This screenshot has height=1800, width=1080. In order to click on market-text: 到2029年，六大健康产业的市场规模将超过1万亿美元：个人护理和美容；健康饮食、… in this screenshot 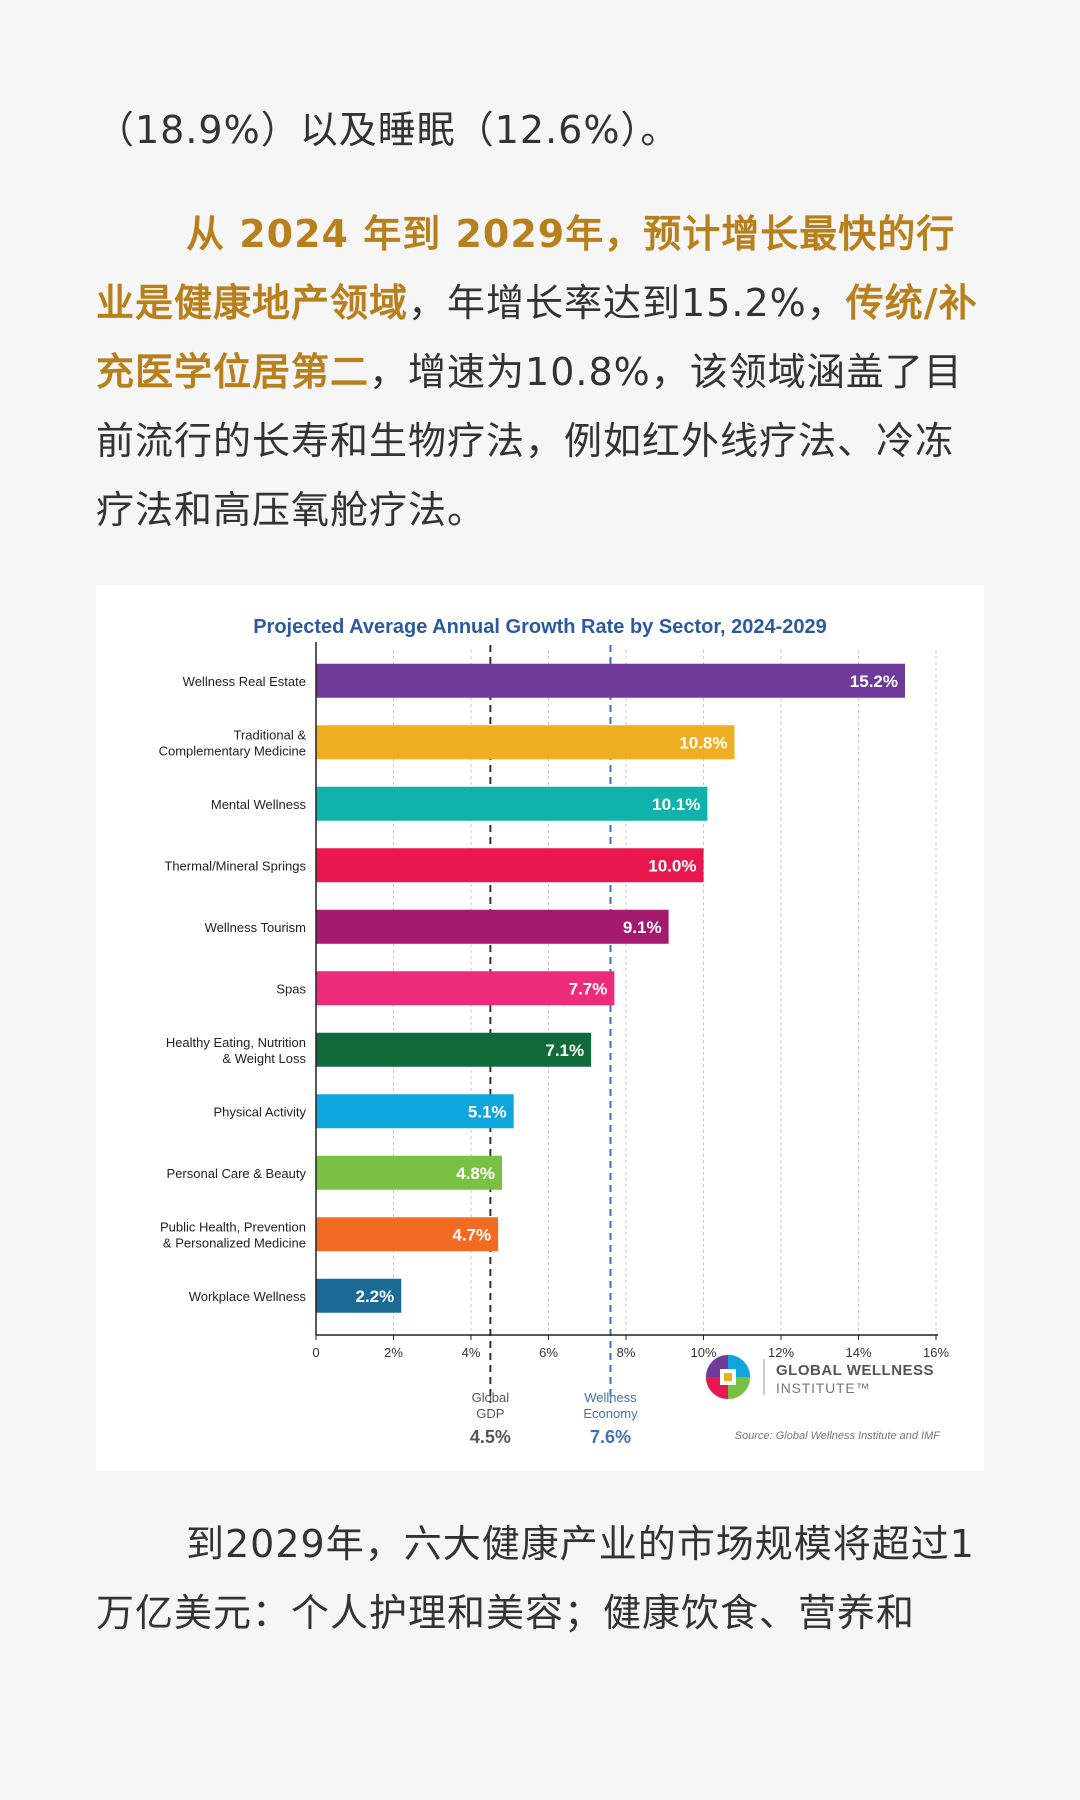, I will do `click(535, 1578)`.